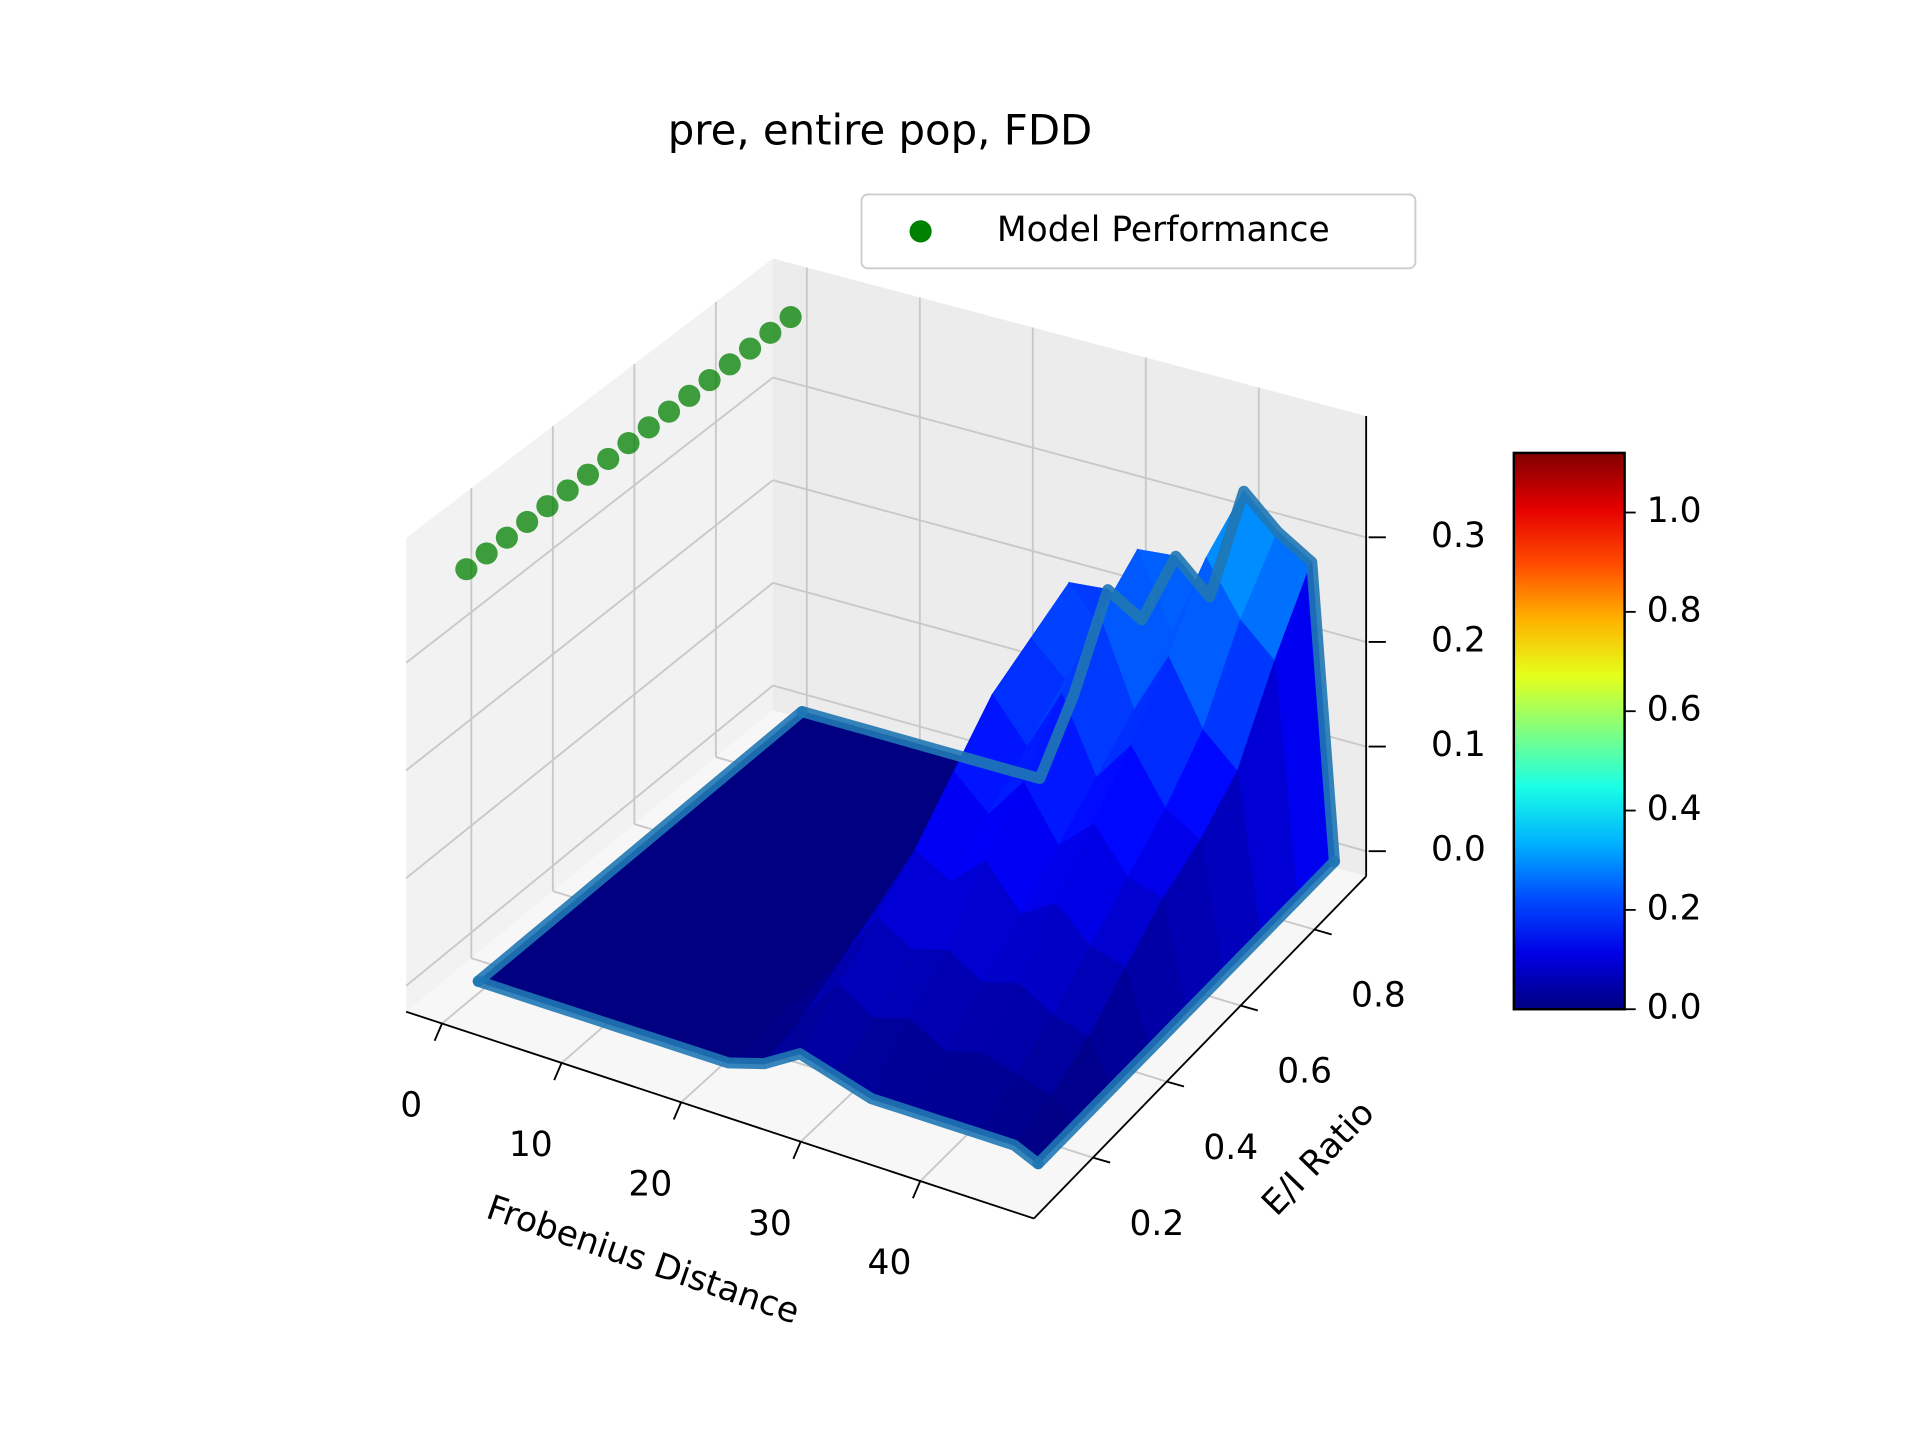  I want to click on z-tick-label: 0.1, so click(1458, 745).